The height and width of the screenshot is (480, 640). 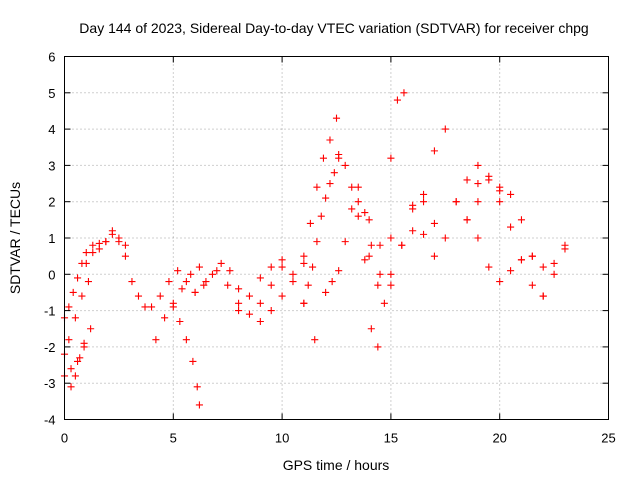 What do you see at coordinates (336, 465) in the screenshot?
I see `x-axis-label: GPS time / hours` at bounding box center [336, 465].